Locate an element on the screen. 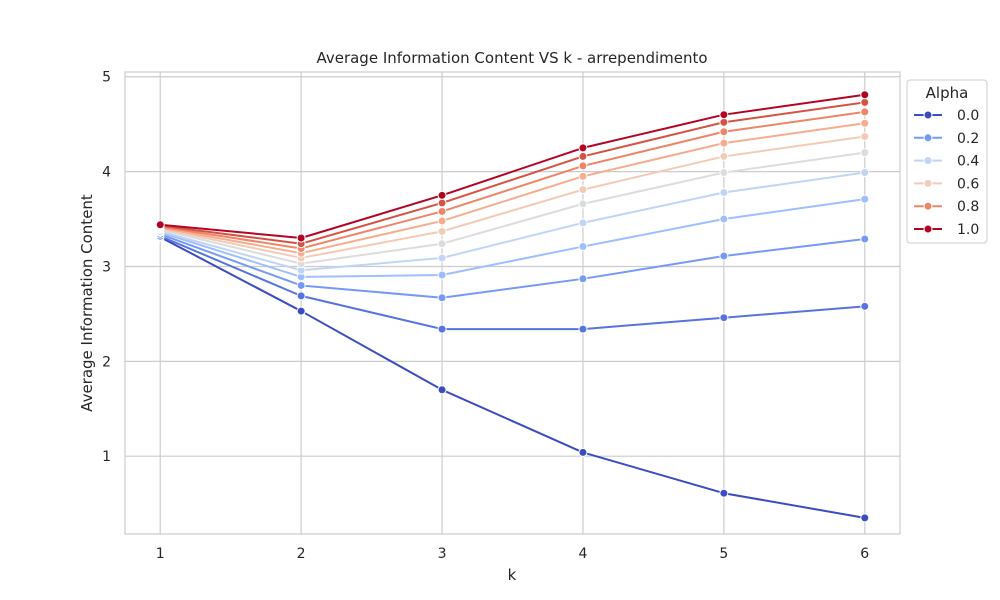 Image resolution: width=1000 pixels, height=600 pixels. legend: Alpha 0.0 0.2 0.4 0.6 0.8 1.0 is located at coordinates (947, 161).